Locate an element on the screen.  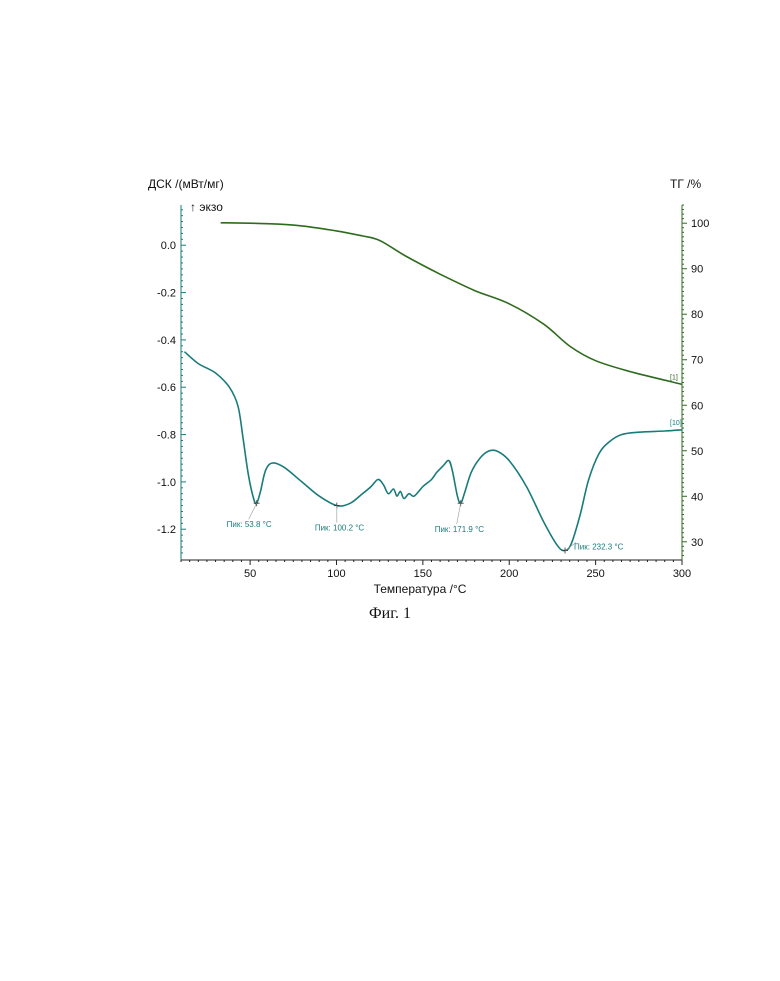
x-tick-label: 300 is located at coordinates (682, 574).